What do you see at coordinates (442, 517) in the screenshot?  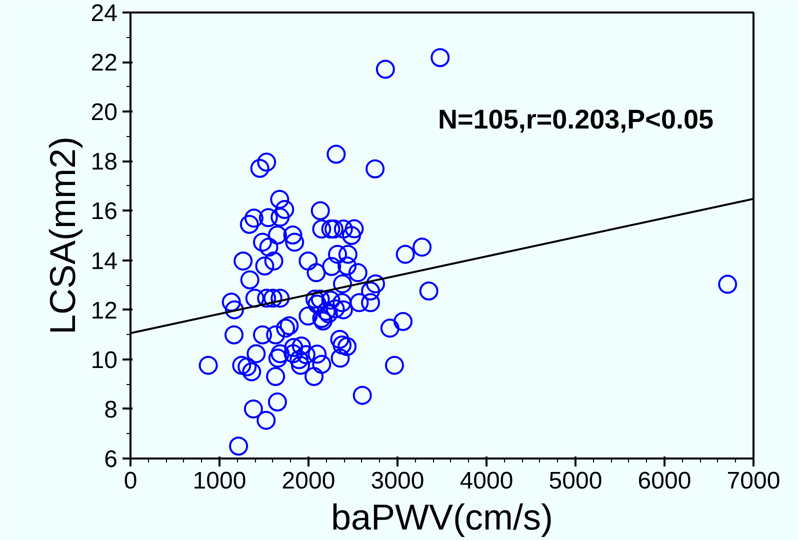 I see `x-axis-title: baPWV(cm/s)` at bounding box center [442, 517].